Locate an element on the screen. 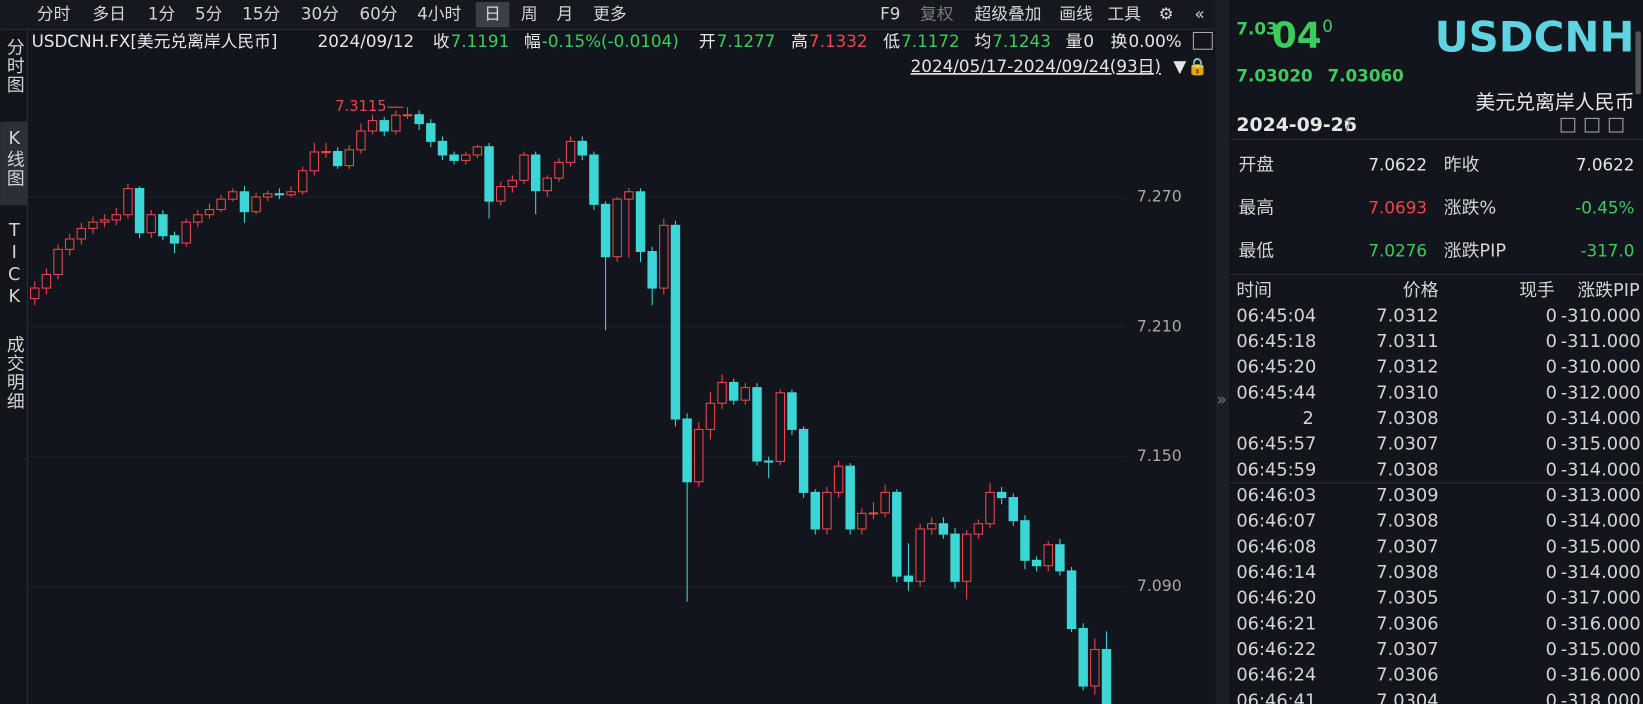  field-value: 7.1191 is located at coordinates (480, 41).